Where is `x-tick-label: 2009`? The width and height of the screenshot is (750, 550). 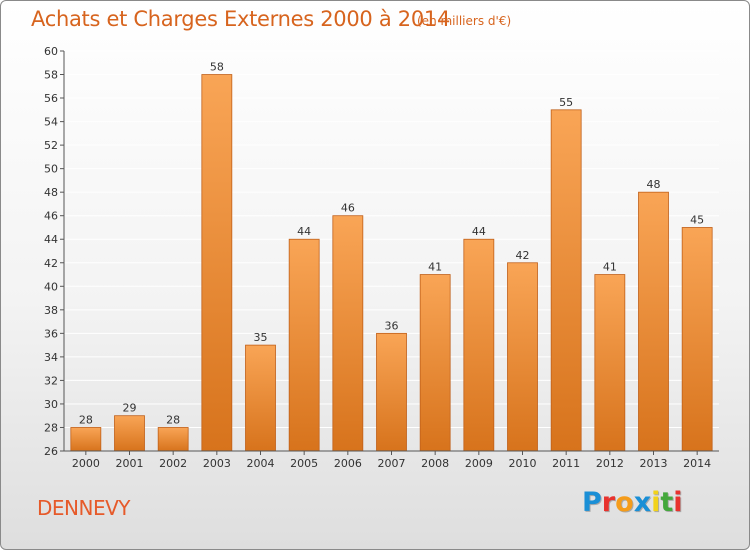 x-tick-label: 2009 is located at coordinates (479, 463).